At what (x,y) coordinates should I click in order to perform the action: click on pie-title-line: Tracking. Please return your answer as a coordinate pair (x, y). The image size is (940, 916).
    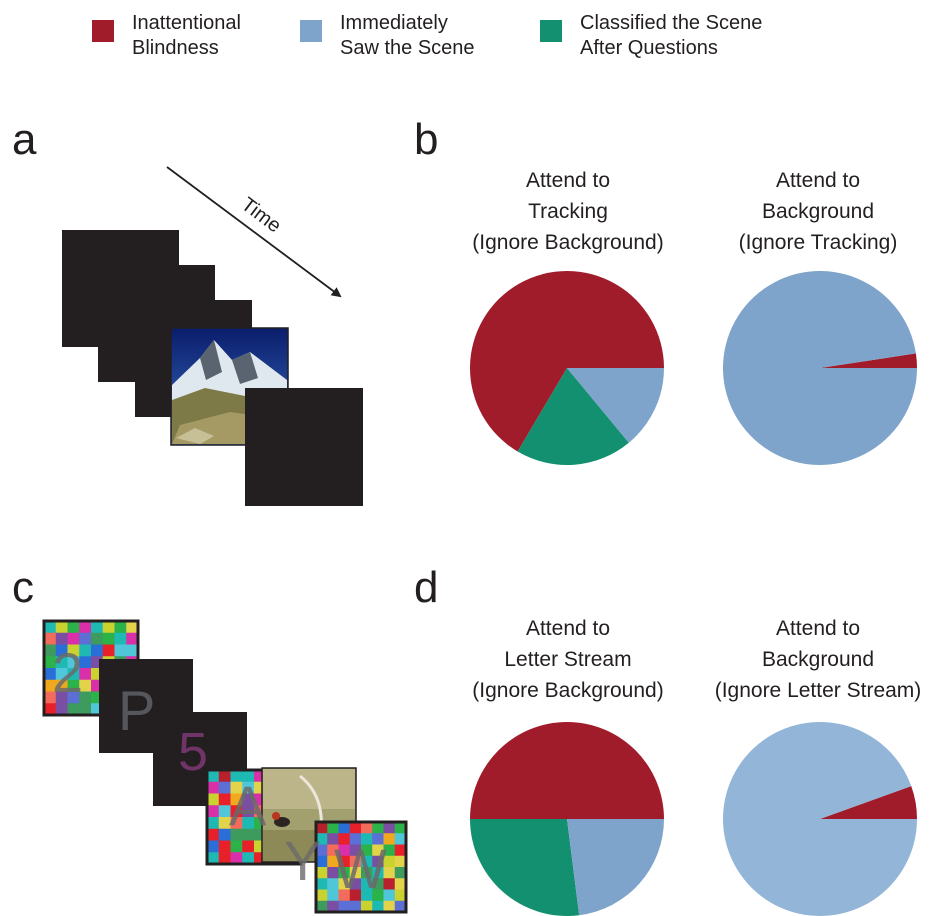
    Looking at the image, I should click on (568, 211).